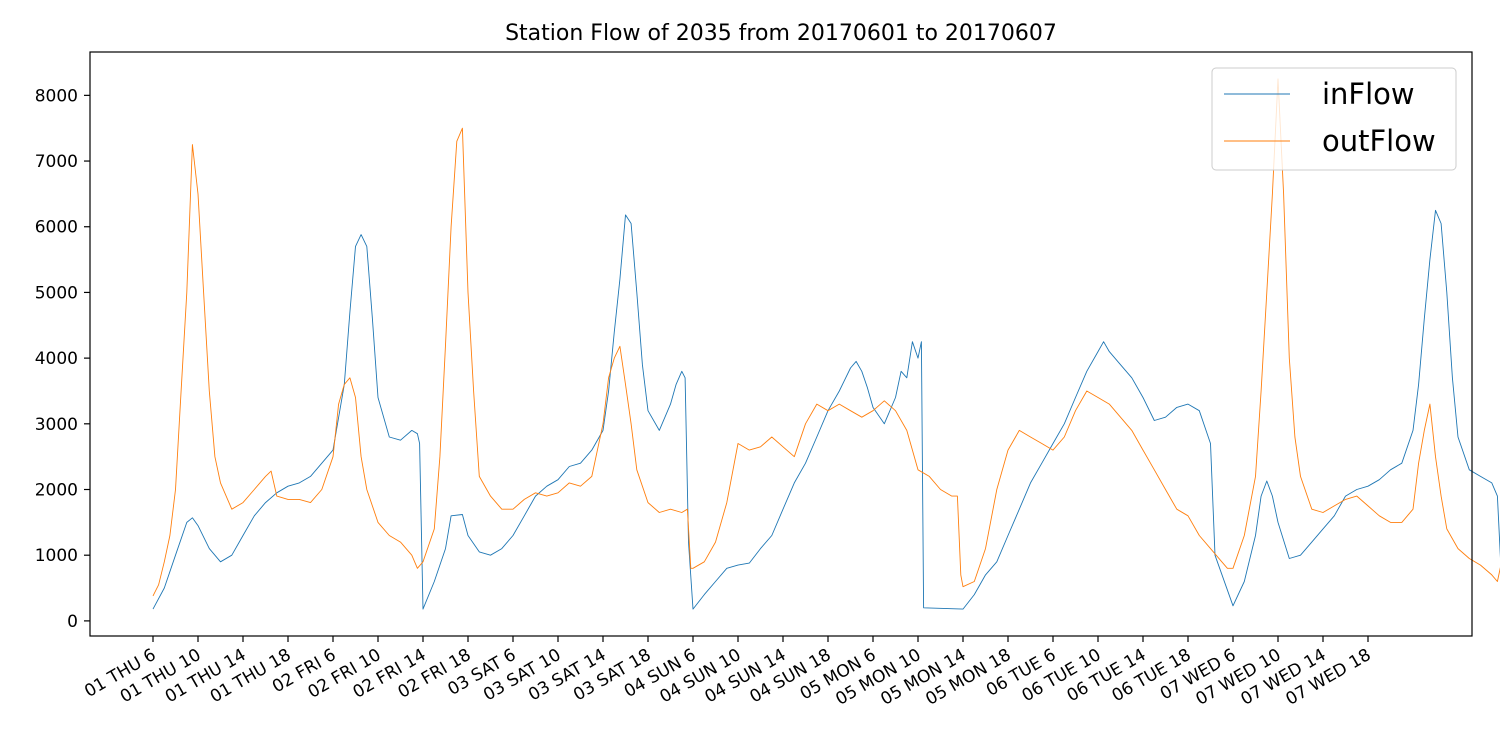 Image resolution: width=1500 pixels, height=750 pixels. I want to click on y-tick-label: 5000, so click(56, 293).